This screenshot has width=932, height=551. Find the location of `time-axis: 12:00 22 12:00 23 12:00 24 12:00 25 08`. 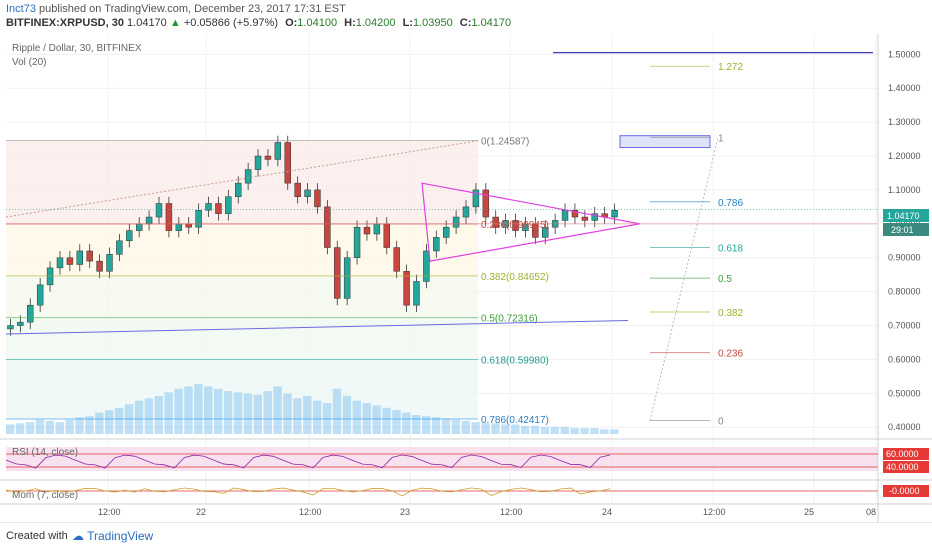

time-axis: 12:00 22 12:00 23 12:00 24 12:00 25 08 is located at coordinates (466, 510).